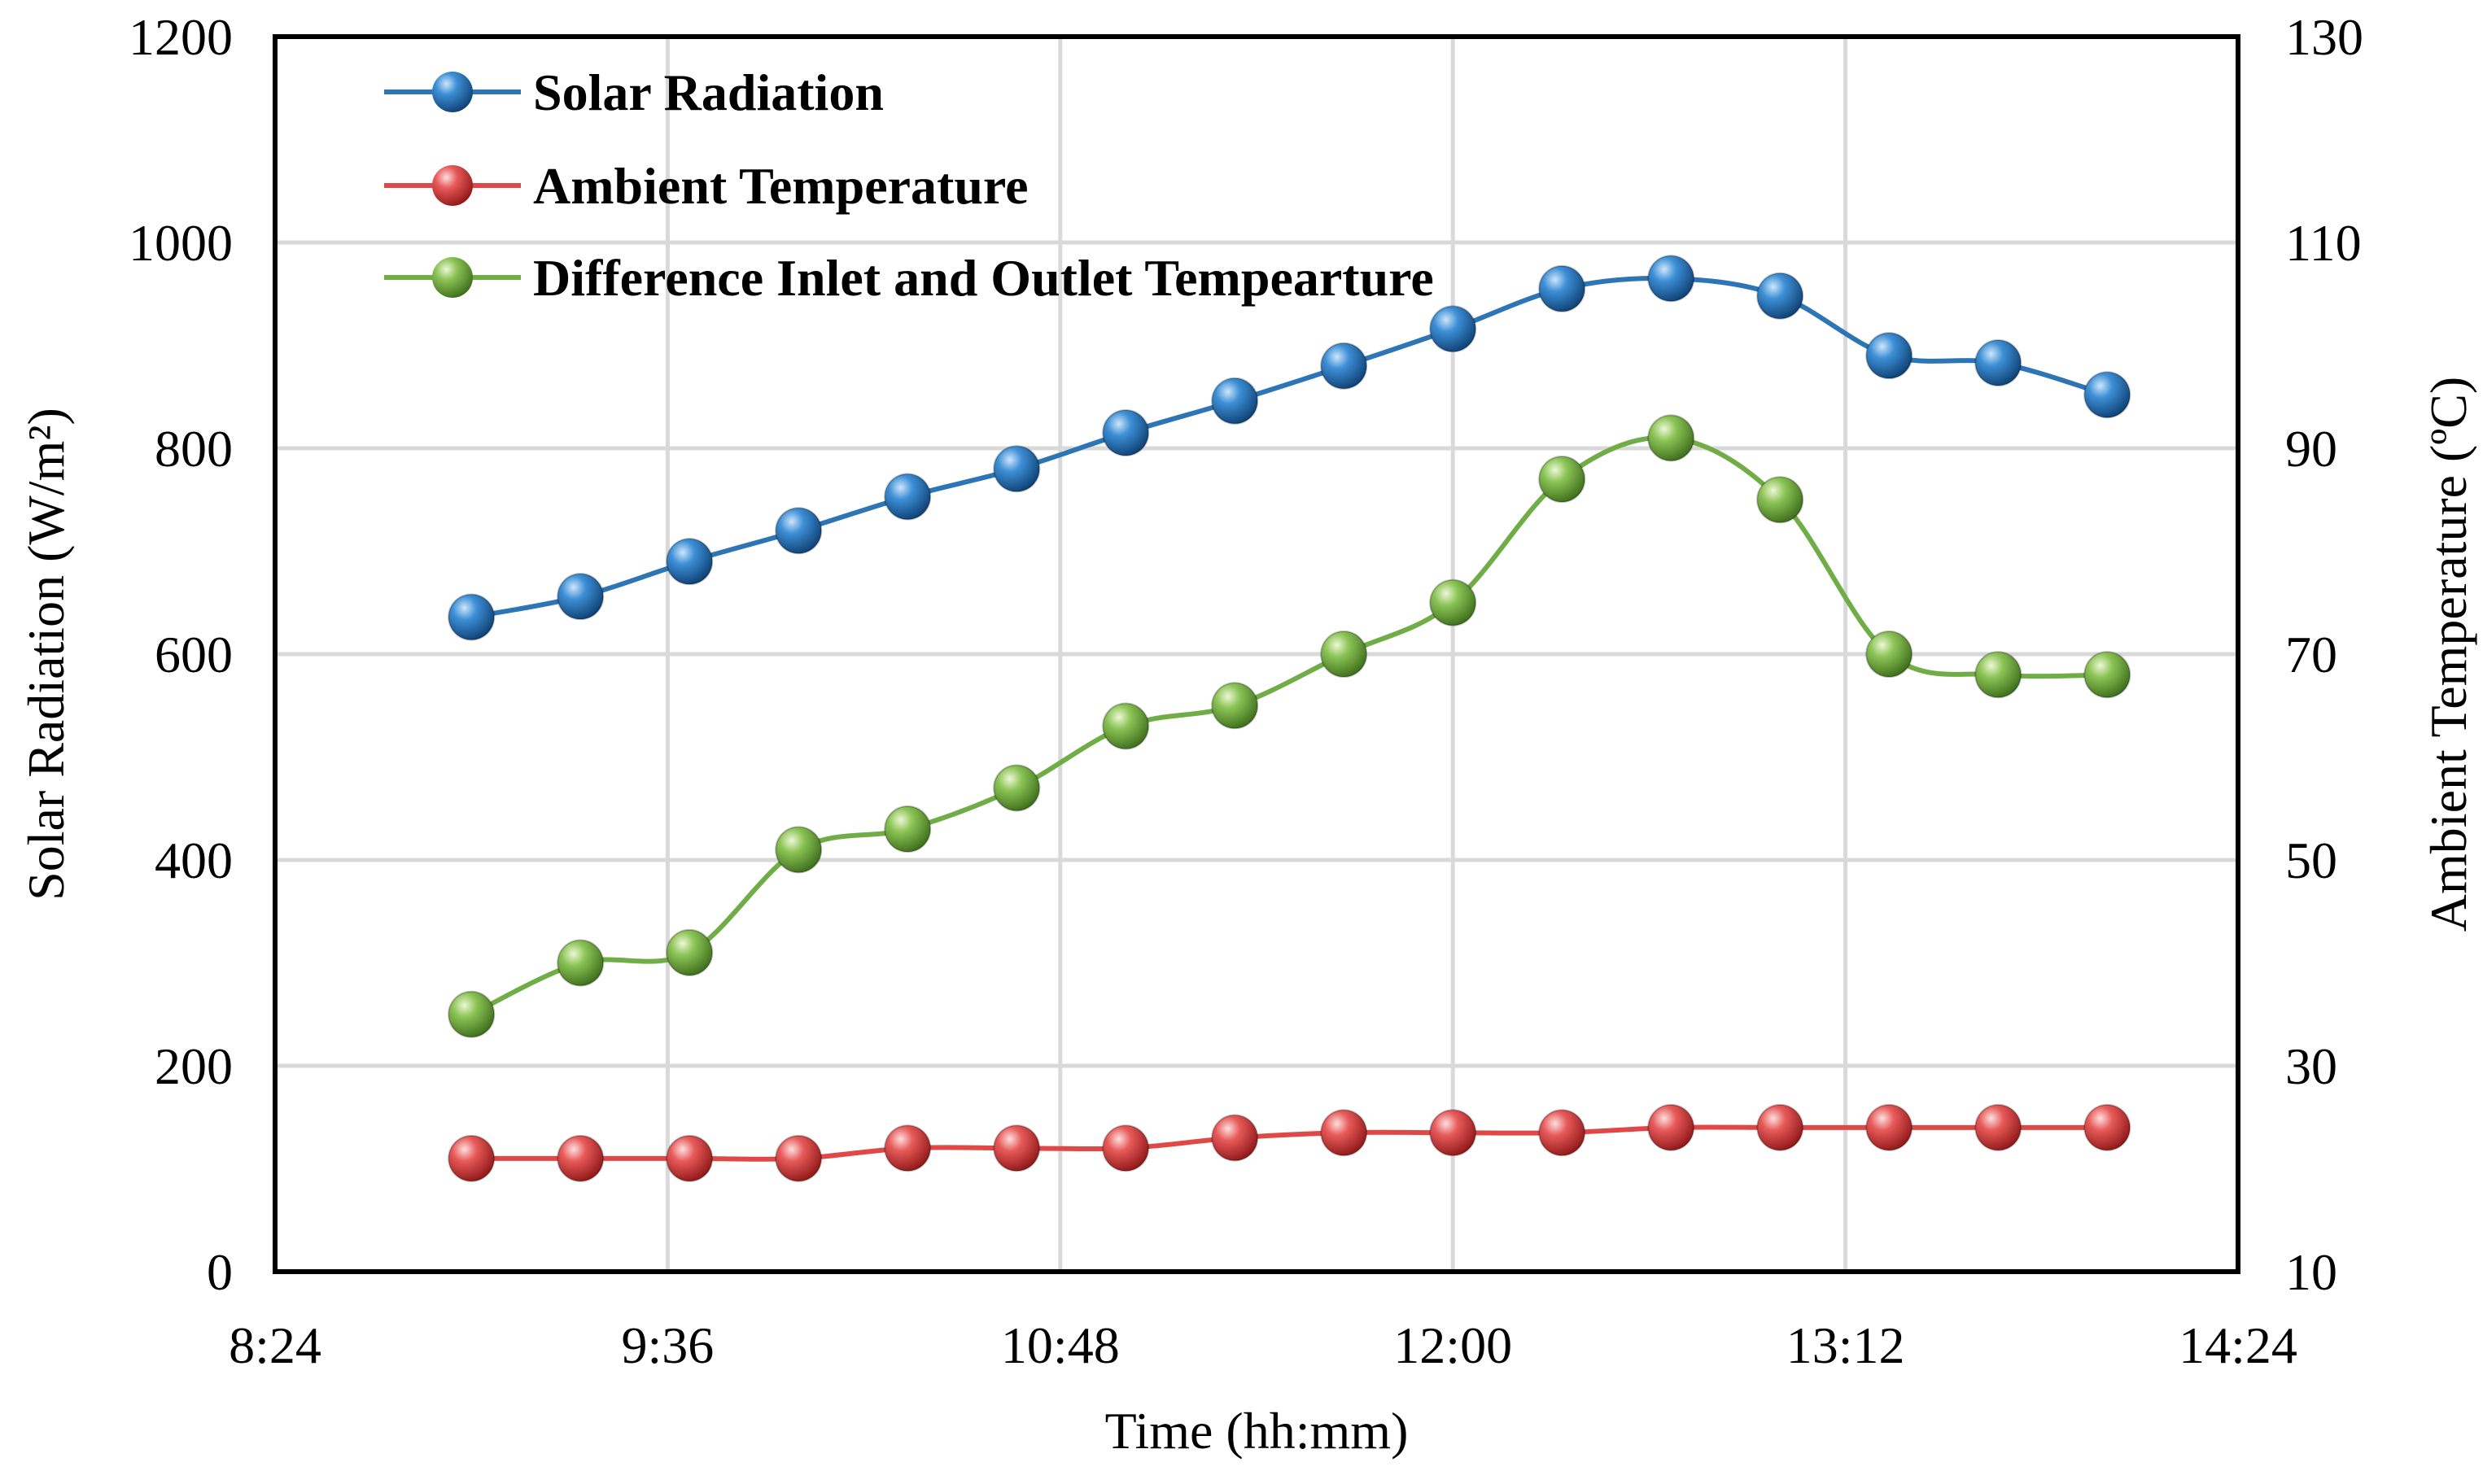 Image resolution: width=2483 pixels, height=1484 pixels. I want to click on left-axis-ticks: 0 200 400 600 800 1000 1200, so click(181, 655).